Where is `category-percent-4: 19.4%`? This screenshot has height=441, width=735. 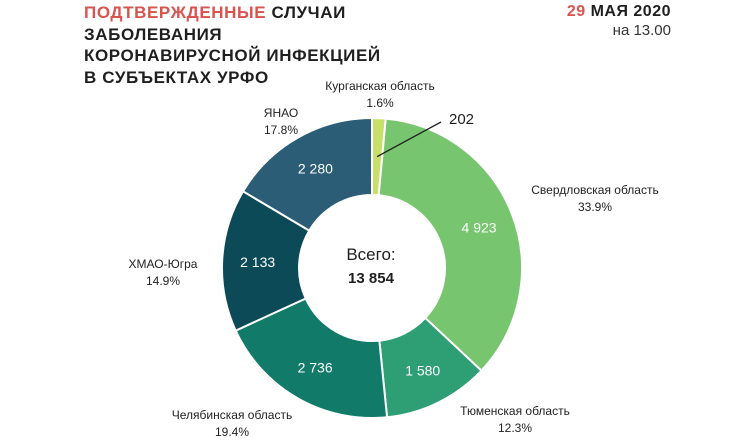
category-percent-4: 19.4% is located at coordinates (232, 432).